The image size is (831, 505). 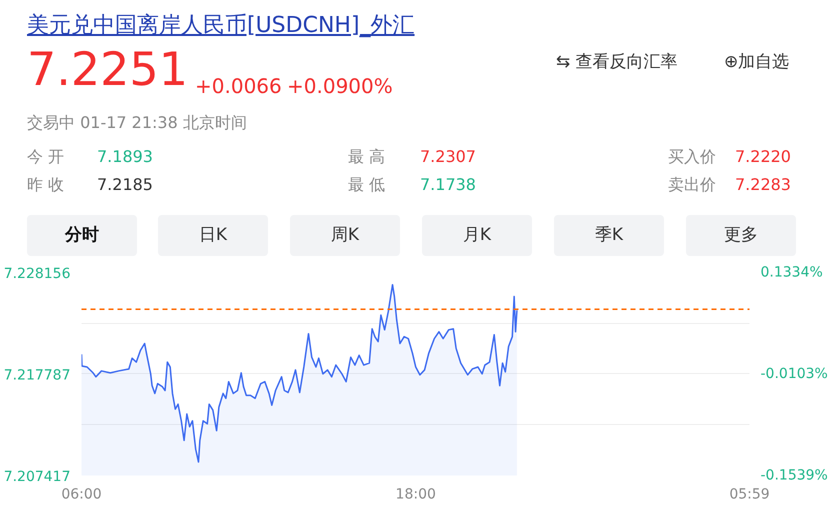 I want to click on text: 买入价, so click(x=692, y=156).